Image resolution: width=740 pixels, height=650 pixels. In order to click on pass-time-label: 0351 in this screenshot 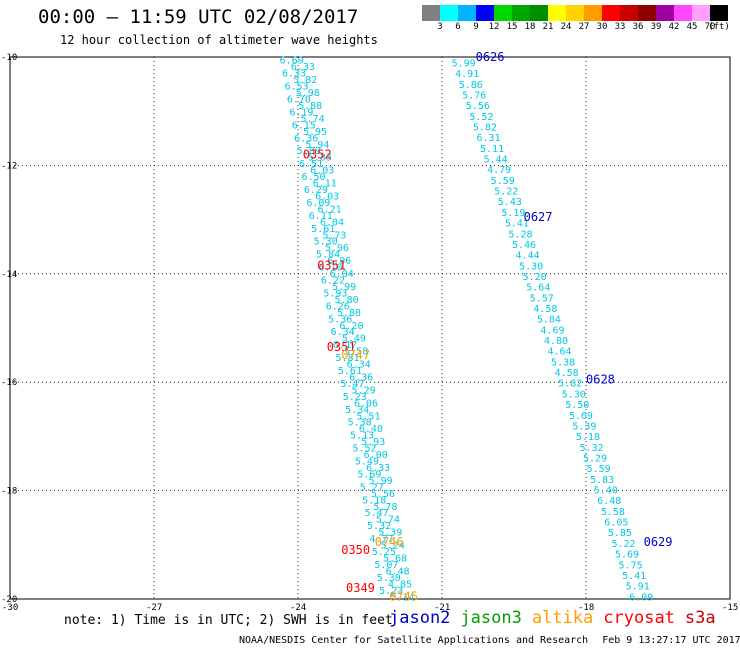, I will do `click(341, 347)`.